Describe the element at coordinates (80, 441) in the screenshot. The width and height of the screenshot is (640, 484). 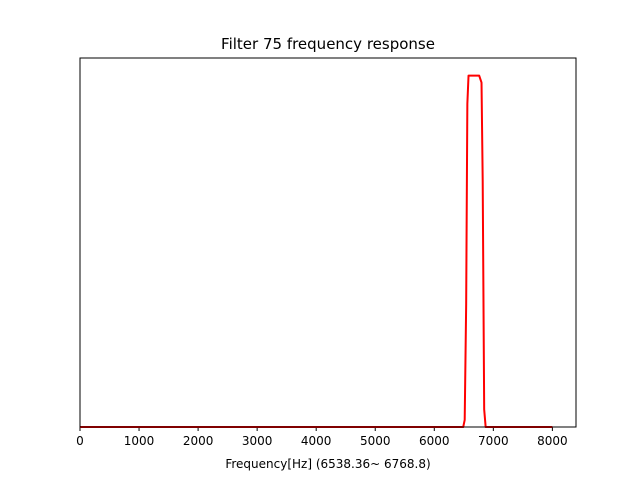
I see `x-tick-label: 0` at that location.